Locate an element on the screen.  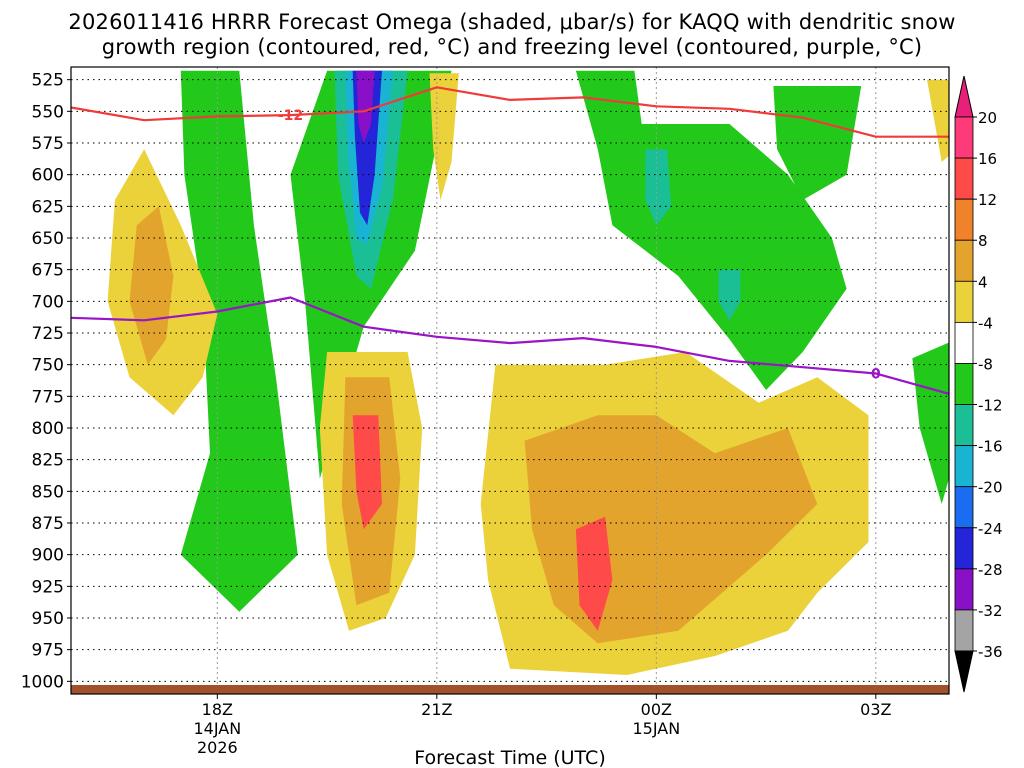
colorbar-tick-label: 16 is located at coordinates (987, 159).